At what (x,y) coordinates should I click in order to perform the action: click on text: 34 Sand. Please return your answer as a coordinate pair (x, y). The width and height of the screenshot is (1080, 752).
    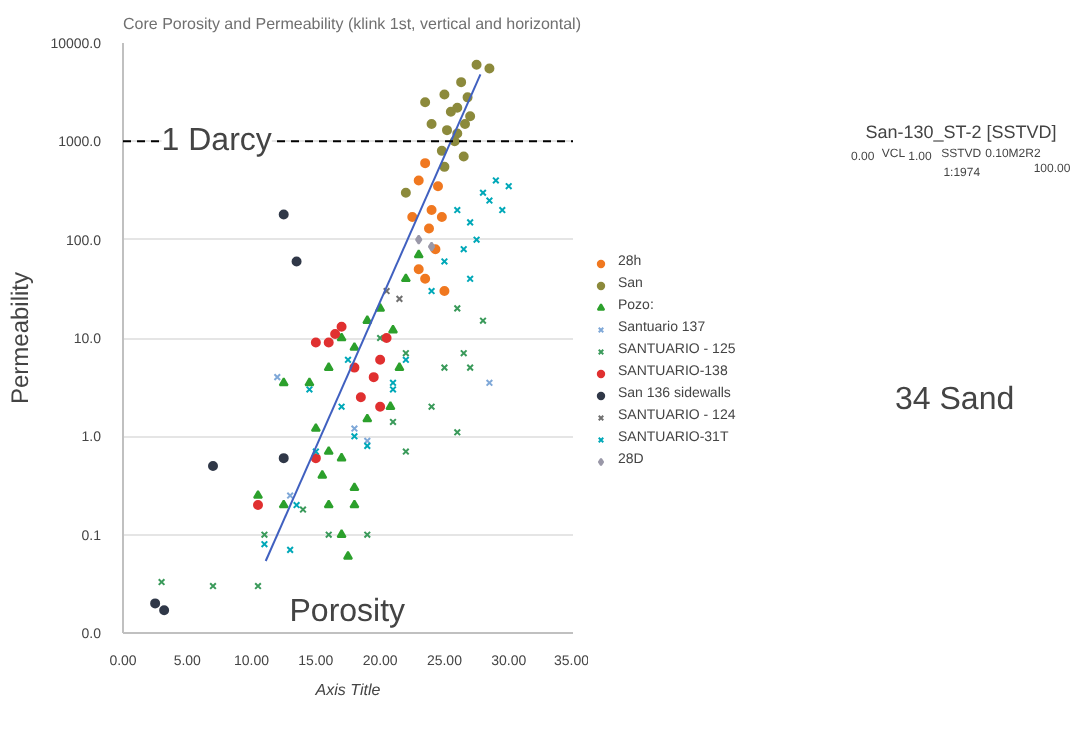
    Looking at the image, I should click on (955, 400).